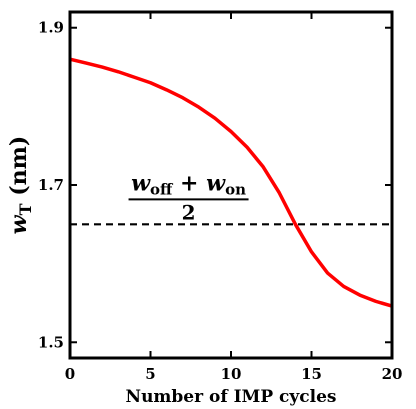  Describe the element at coordinates (51, 28) in the screenshot. I see `y-tick-label: 1.9` at that location.